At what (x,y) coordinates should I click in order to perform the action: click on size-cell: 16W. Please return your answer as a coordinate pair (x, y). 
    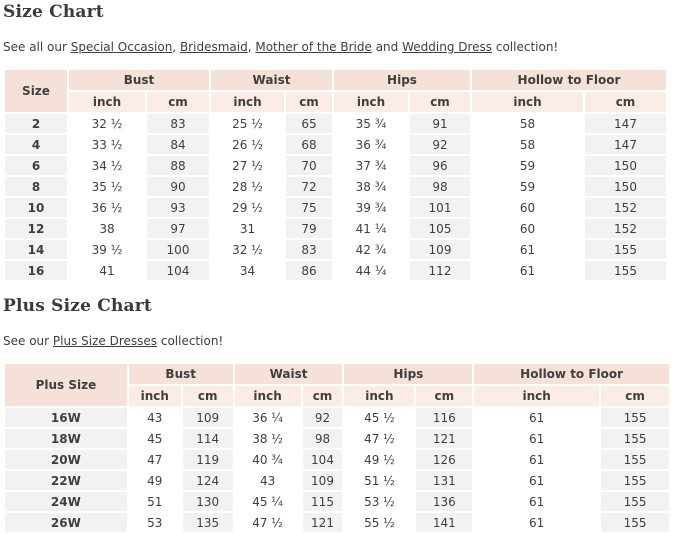
    Looking at the image, I should click on (66, 417).